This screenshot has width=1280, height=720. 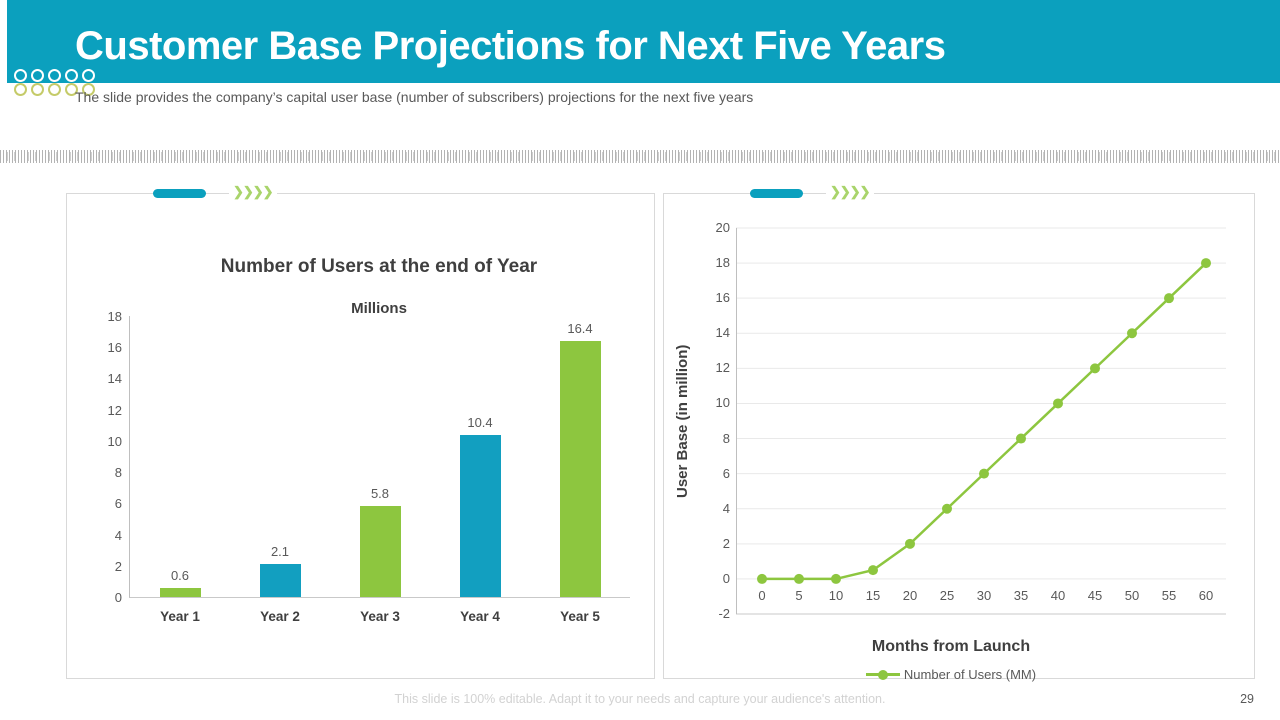 I want to click on line-x-tick-label: 60, so click(x=1206, y=595).